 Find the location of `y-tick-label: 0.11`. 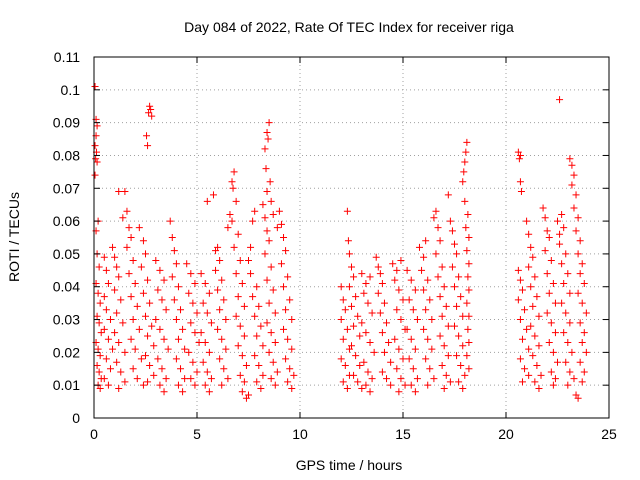

y-tick-label: 0.11 is located at coordinates (67, 57).